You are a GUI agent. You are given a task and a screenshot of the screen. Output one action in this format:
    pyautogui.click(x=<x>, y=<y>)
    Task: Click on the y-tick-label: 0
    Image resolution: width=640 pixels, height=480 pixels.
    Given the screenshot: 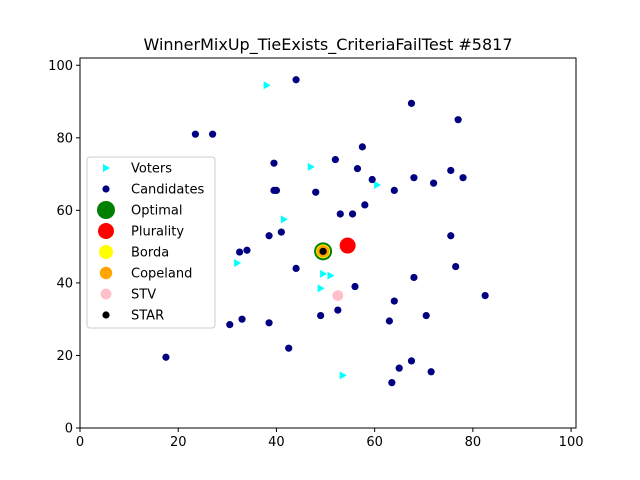 What is the action you would take?
    pyautogui.click(x=69, y=429)
    